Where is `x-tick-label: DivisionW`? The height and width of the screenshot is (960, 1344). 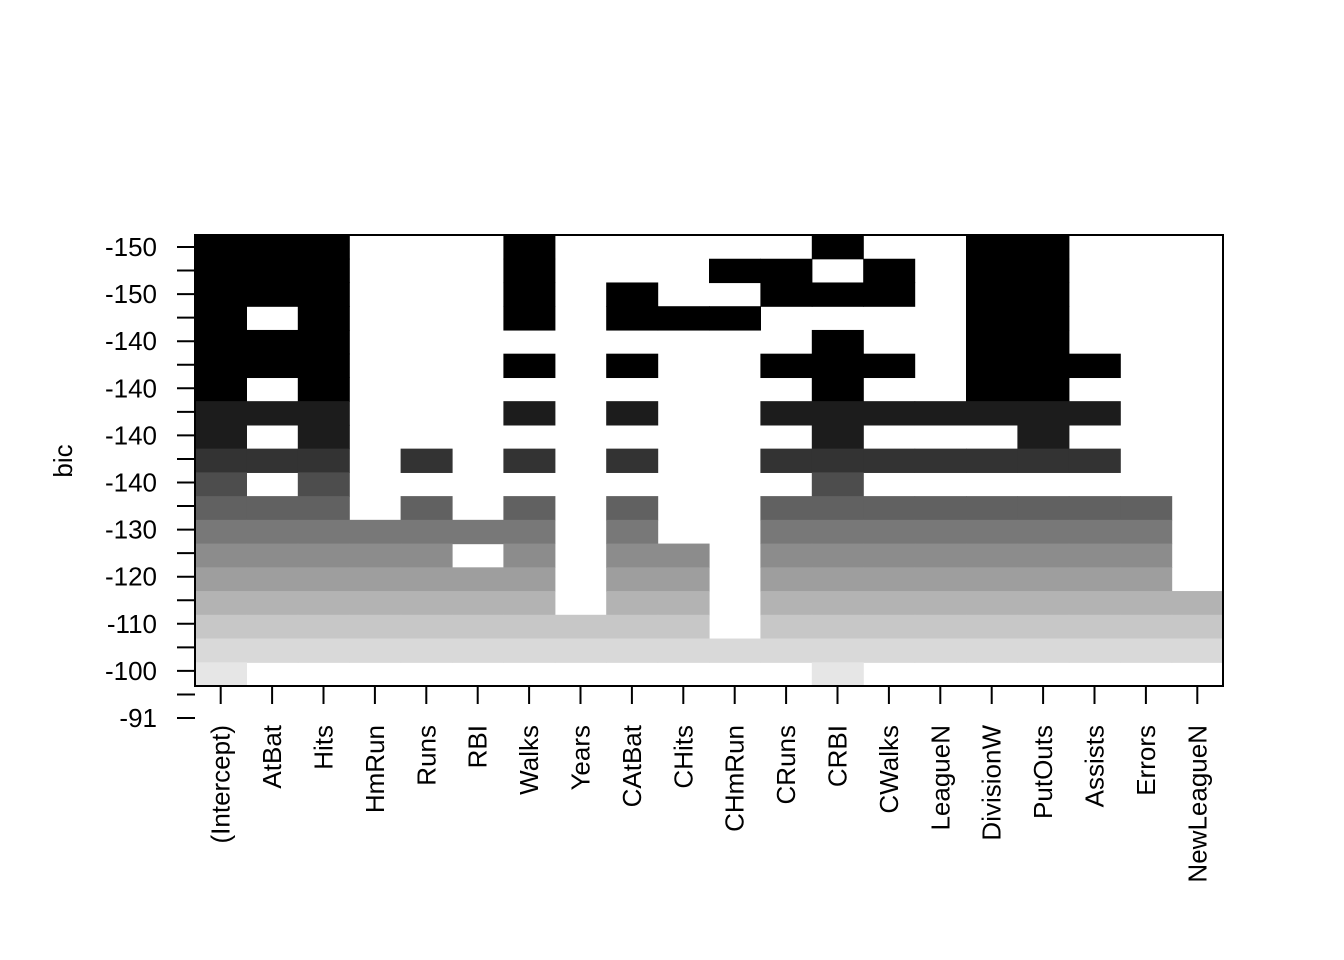
x-tick-label: DivisionW is located at coordinates (992, 783).